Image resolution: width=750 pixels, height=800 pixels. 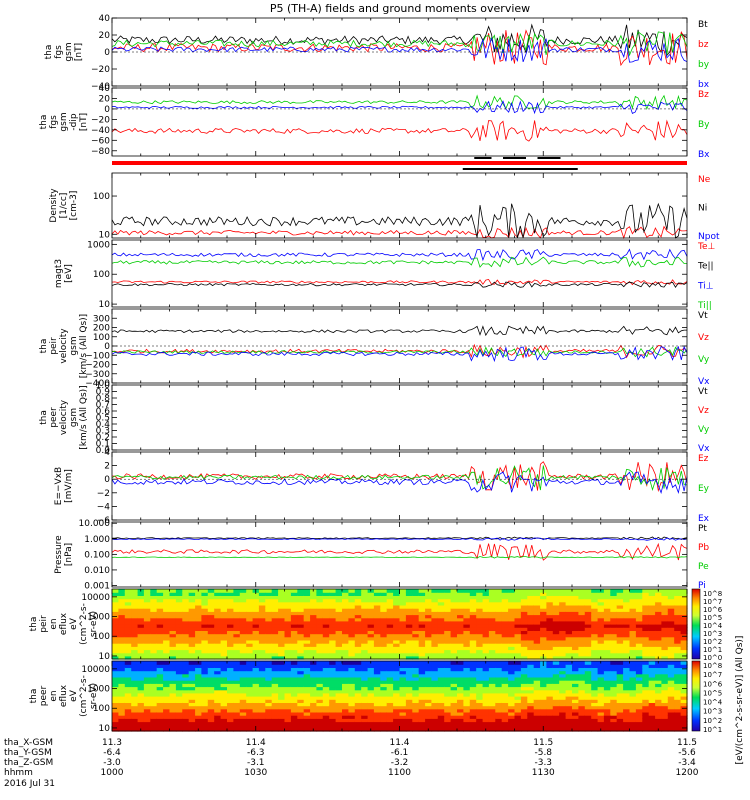 I want to click on y-tick-label: 10000, so click(x=95, y=670).